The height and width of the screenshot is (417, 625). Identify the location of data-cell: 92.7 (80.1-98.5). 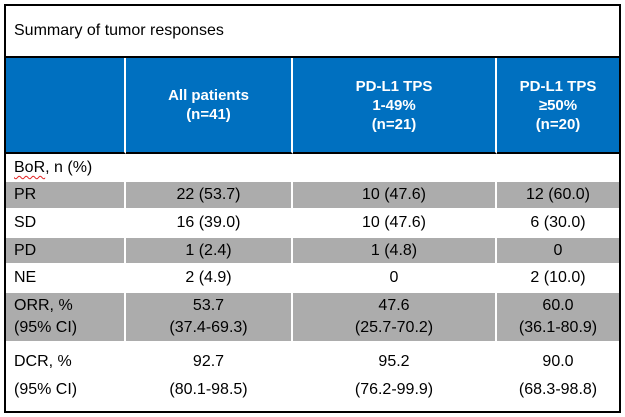
(209, 376).